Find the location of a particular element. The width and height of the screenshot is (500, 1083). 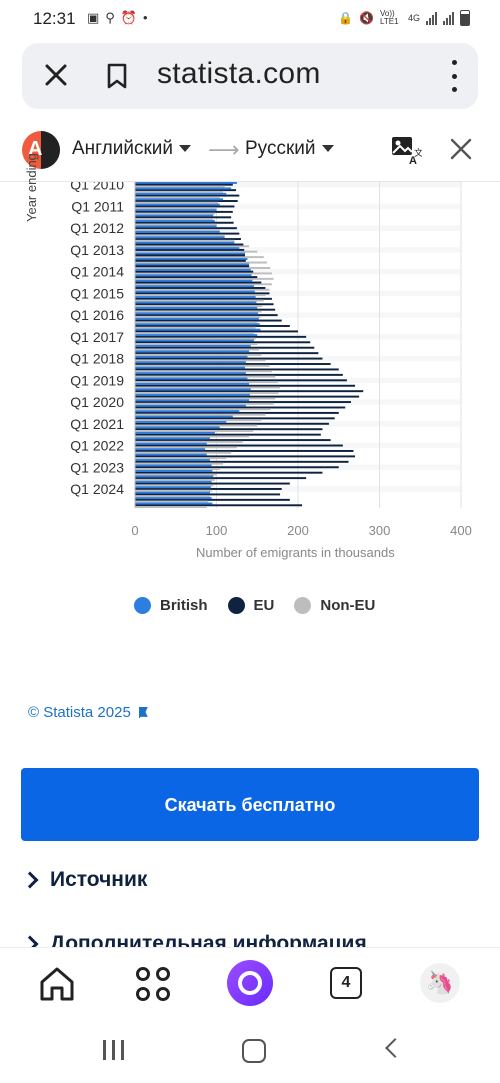

bar-british-q4-2023 is located at coordinates (173, 481).